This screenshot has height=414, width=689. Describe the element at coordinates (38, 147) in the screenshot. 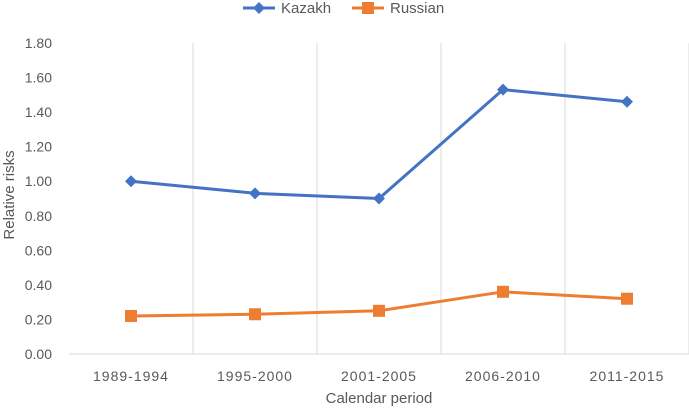

I see `y-tick-label: 1.20` at that location.